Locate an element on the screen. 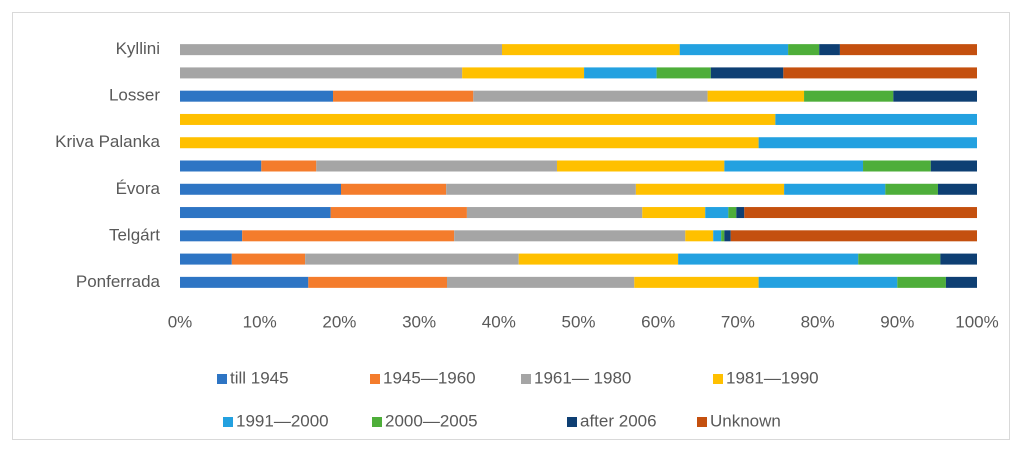  x-tick-label: 40% is located at coordinates (499, 321).